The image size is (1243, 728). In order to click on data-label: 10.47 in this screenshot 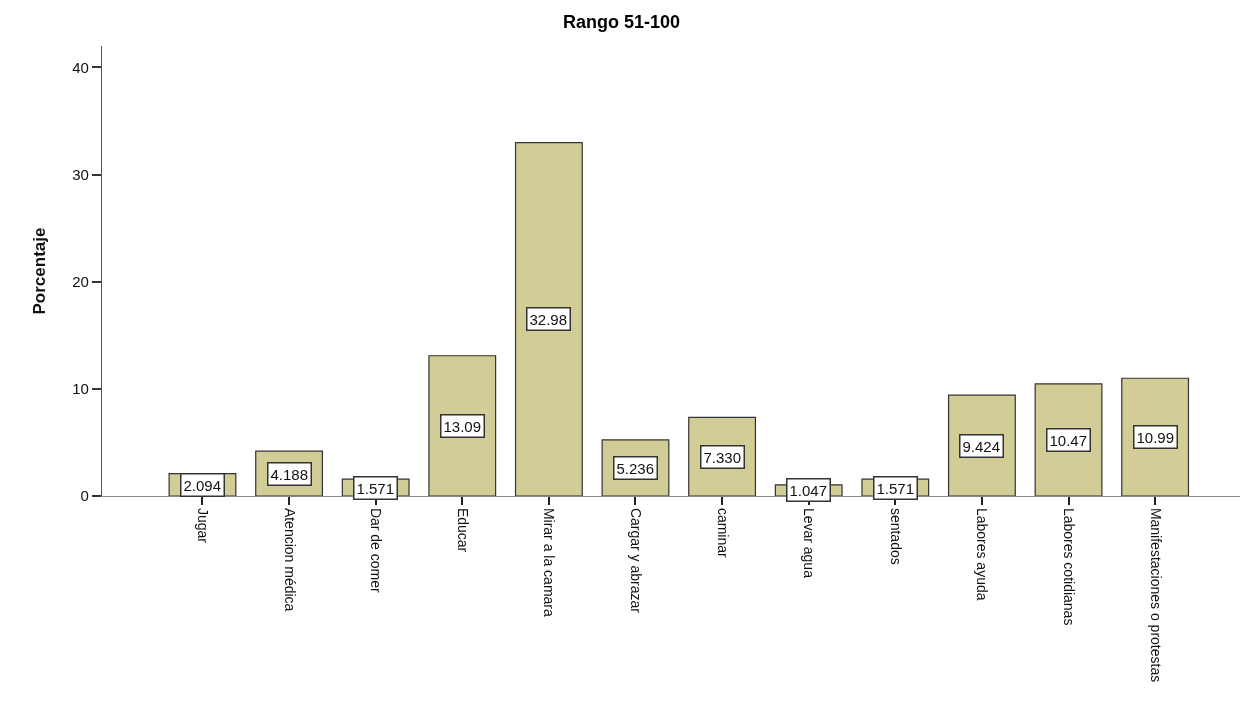, I will do `click(1068, 440)`.